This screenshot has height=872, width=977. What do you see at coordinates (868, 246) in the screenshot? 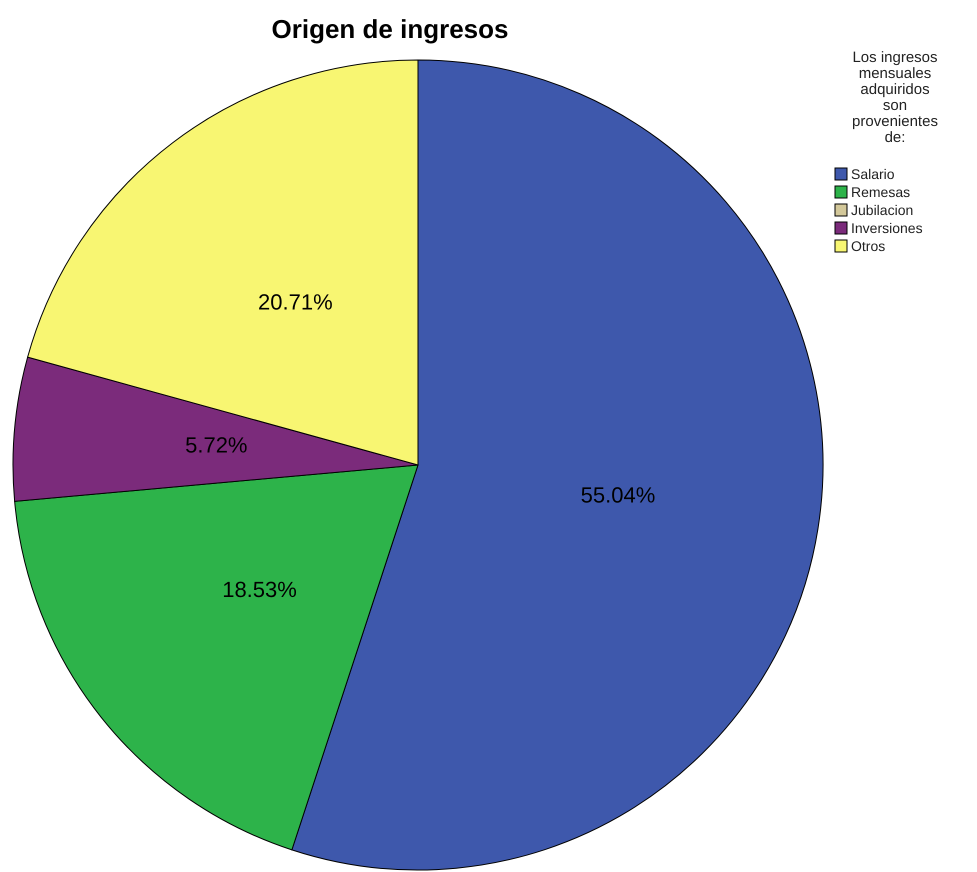
I see `legend-label: Otros` at bounding box center [868, 246].